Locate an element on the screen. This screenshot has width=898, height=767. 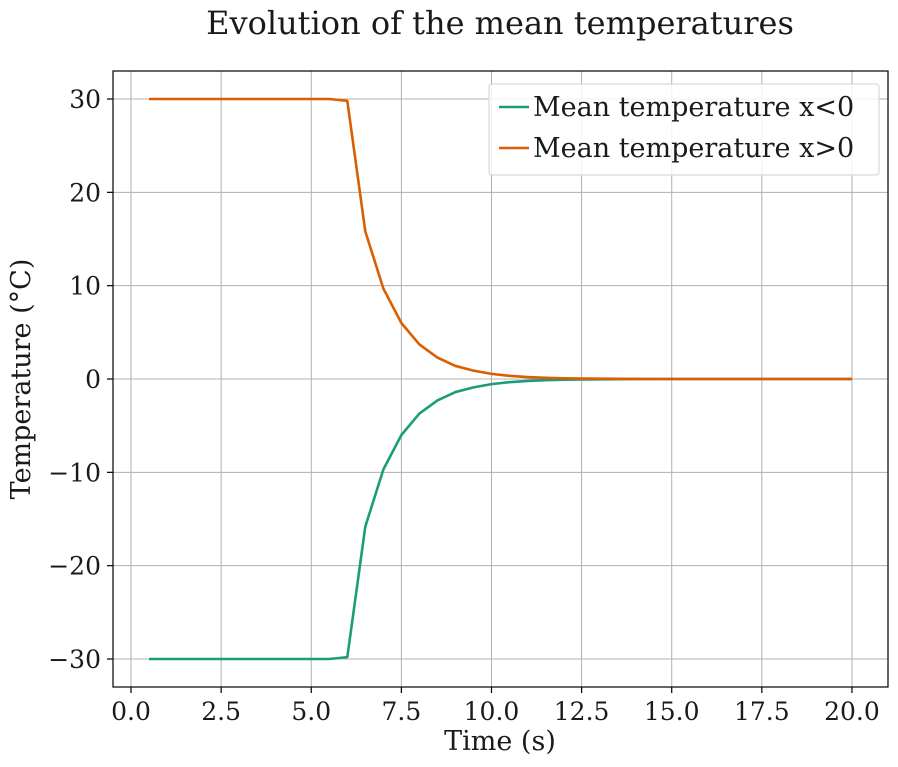
y-axis: −30 −20 −10 0 10 20 30 is located at coordinates (80, 379).